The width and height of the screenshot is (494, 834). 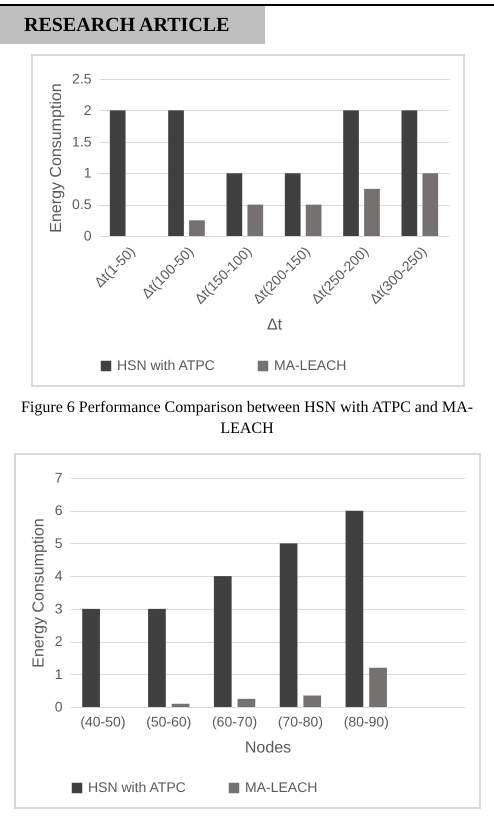 What do you see at coordinates (247, 418) in the screenshot?
I see `caption: Figure 6 Performance Comparison between HSN with ATPC and MA-LEACH` at bounding box center [247, 418].